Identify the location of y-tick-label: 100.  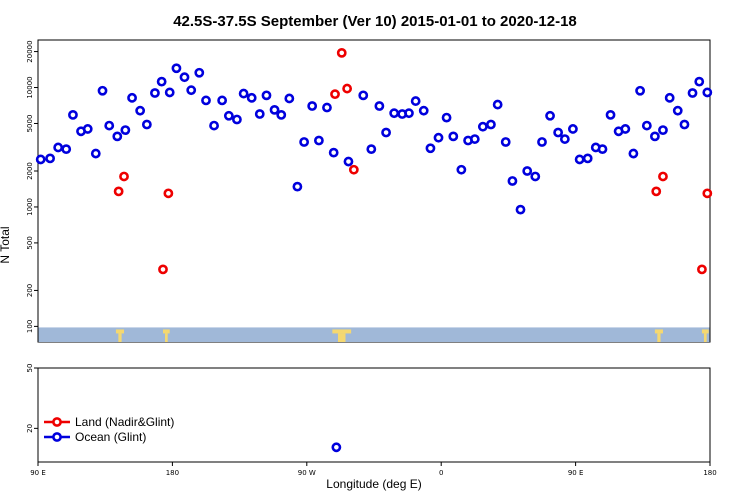
(30, 326).